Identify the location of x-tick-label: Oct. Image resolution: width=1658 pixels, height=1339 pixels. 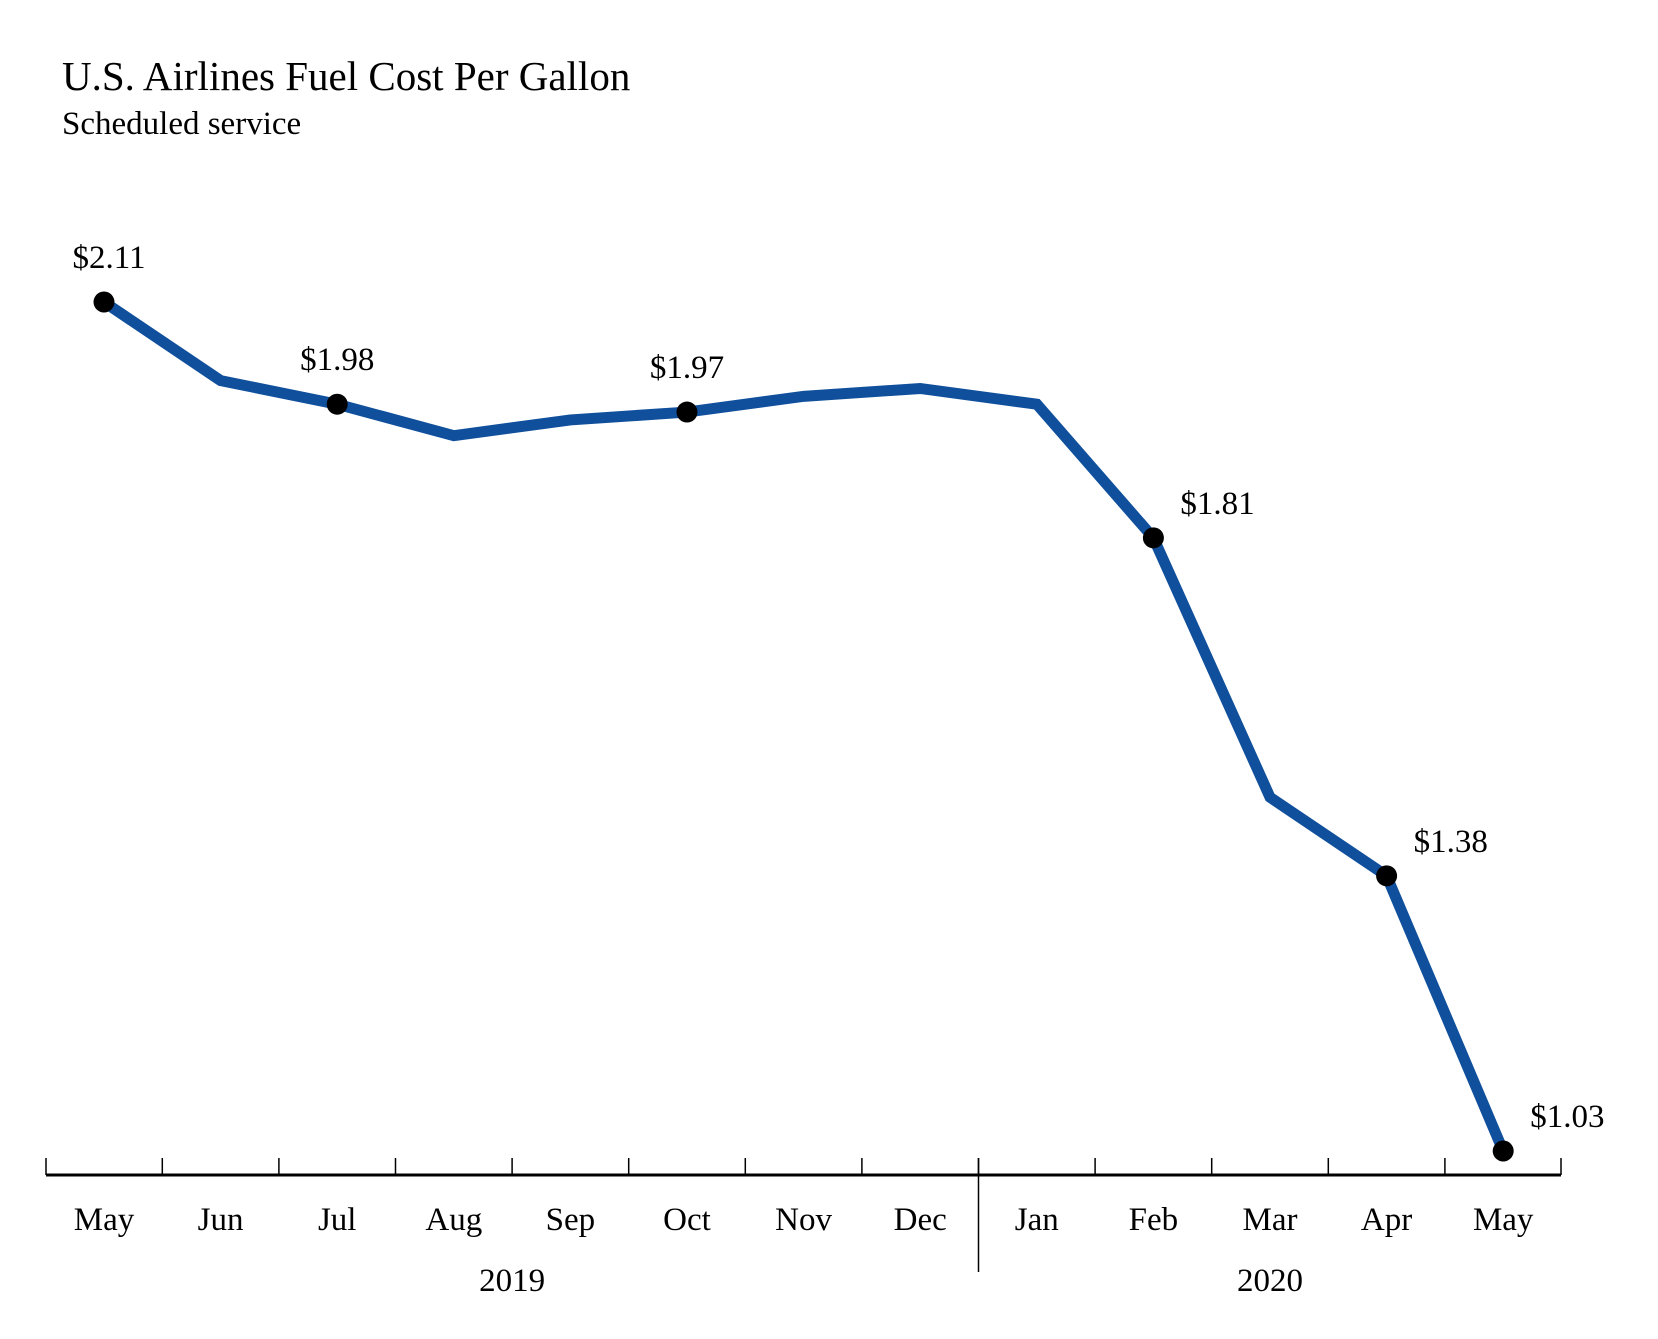
(687, 1220).